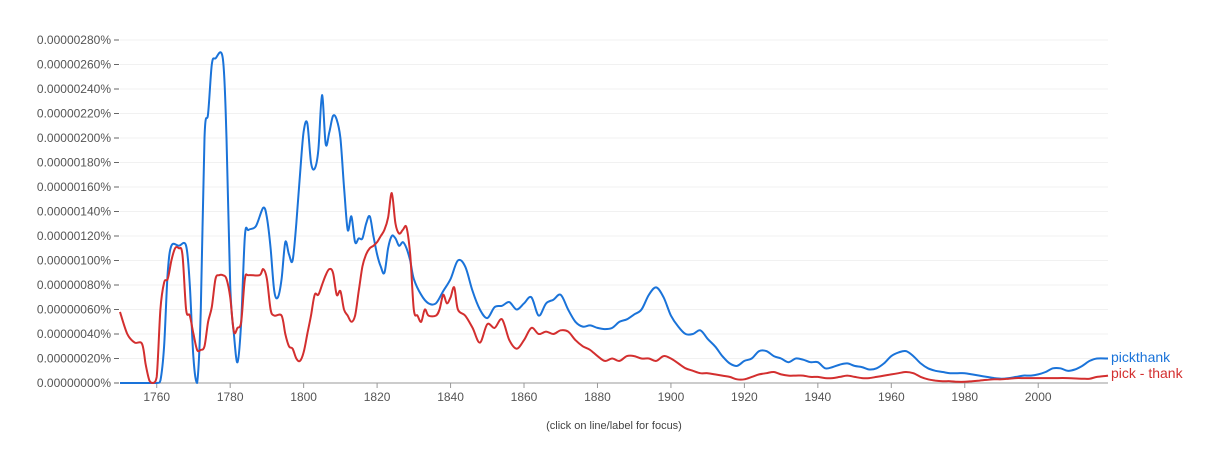 This screenshot has width=1224, height=460. What do you see at coordinates (74, 285) in the screenshot?
I see `y-tick-label: 0.00000080%` at bounding box center [74, 285].